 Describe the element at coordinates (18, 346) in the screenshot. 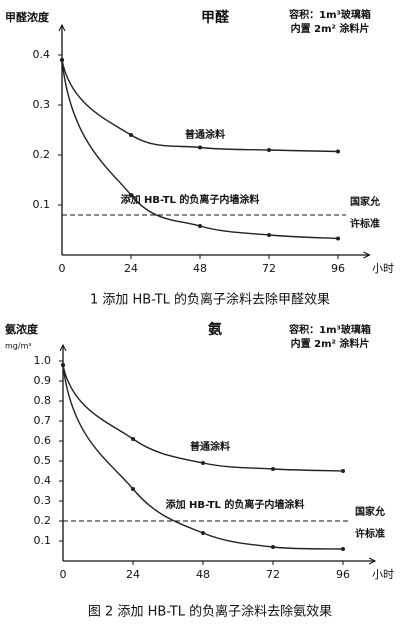

I see `y-unit: mg/m³` at that location.